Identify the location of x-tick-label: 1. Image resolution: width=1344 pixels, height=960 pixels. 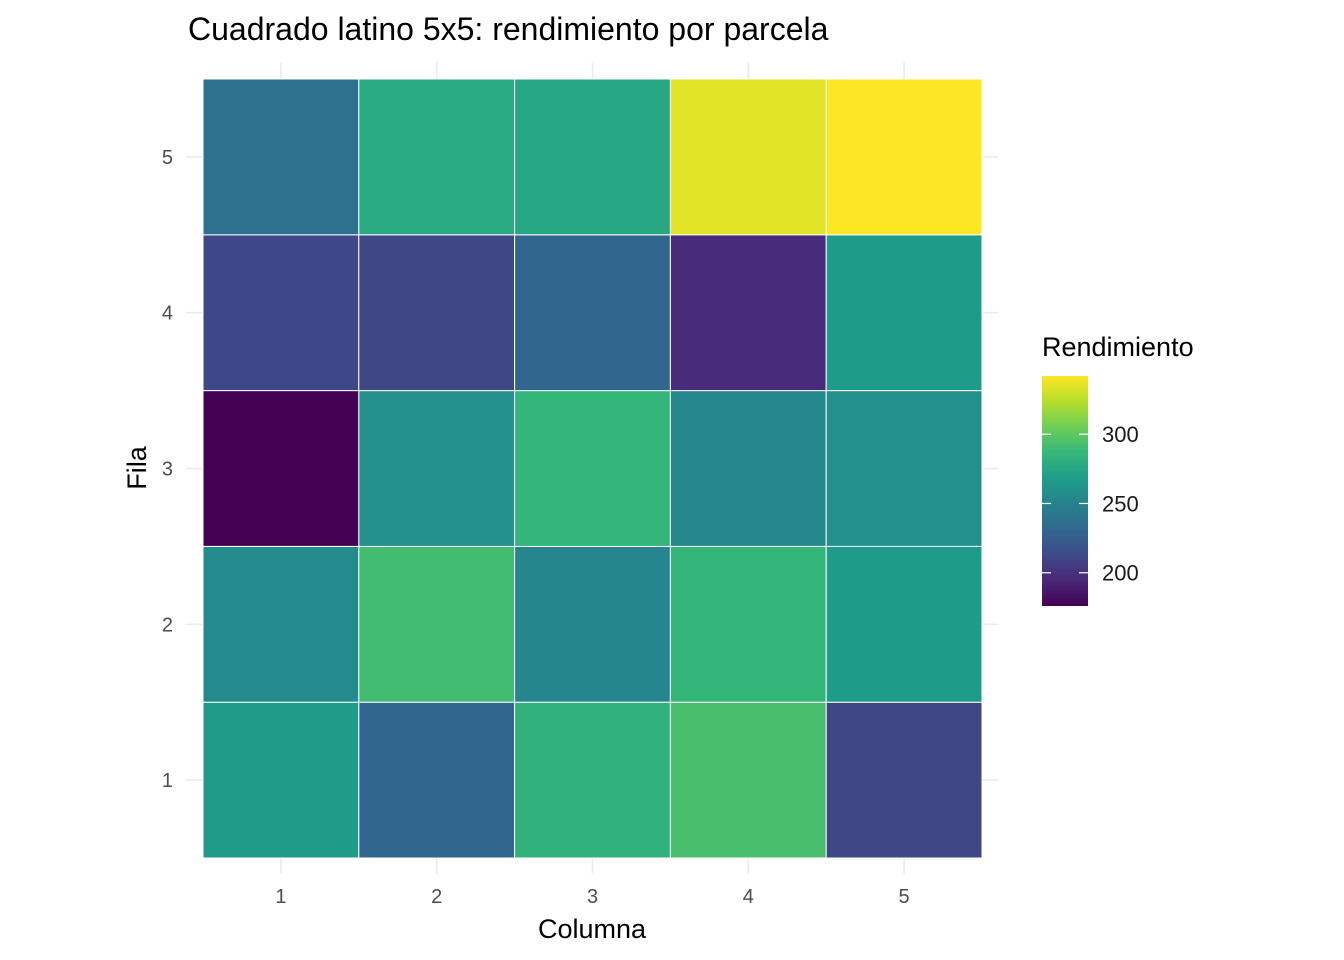
(280, 897).